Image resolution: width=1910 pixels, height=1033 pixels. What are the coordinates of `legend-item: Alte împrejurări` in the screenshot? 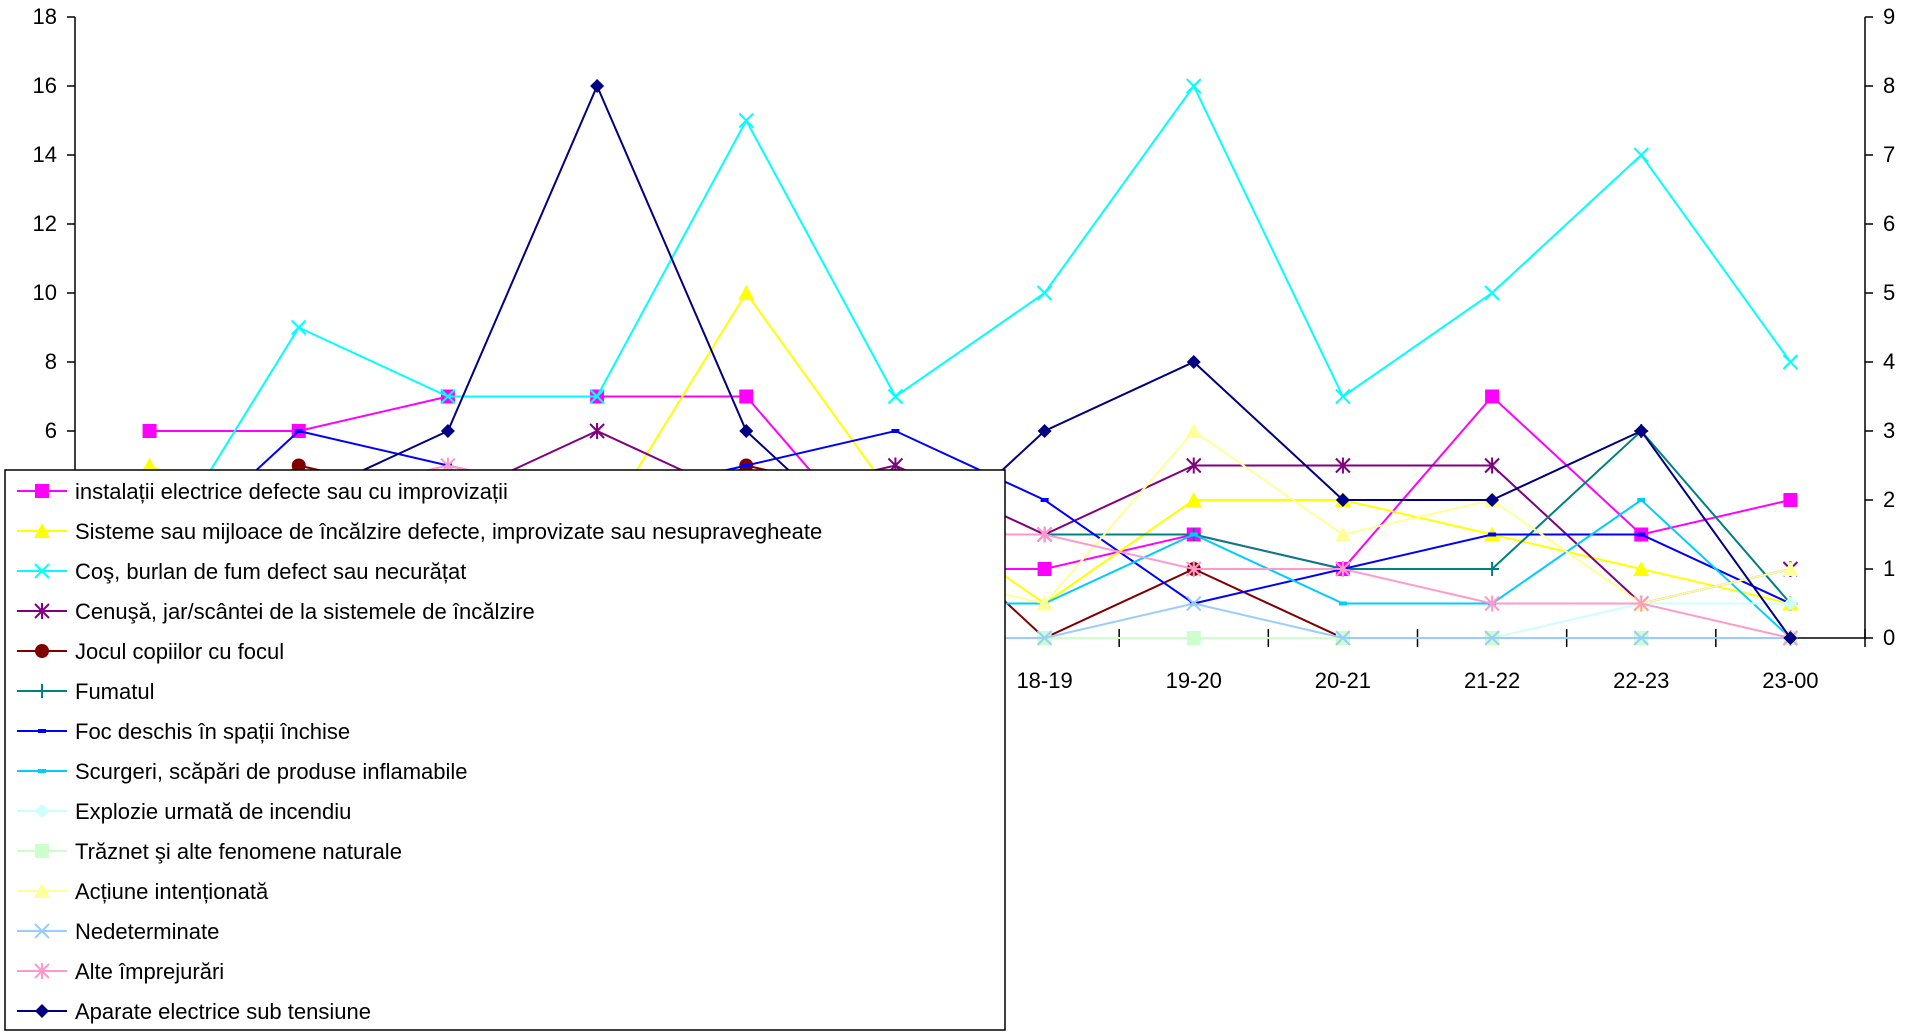 It's located at (120, 971).